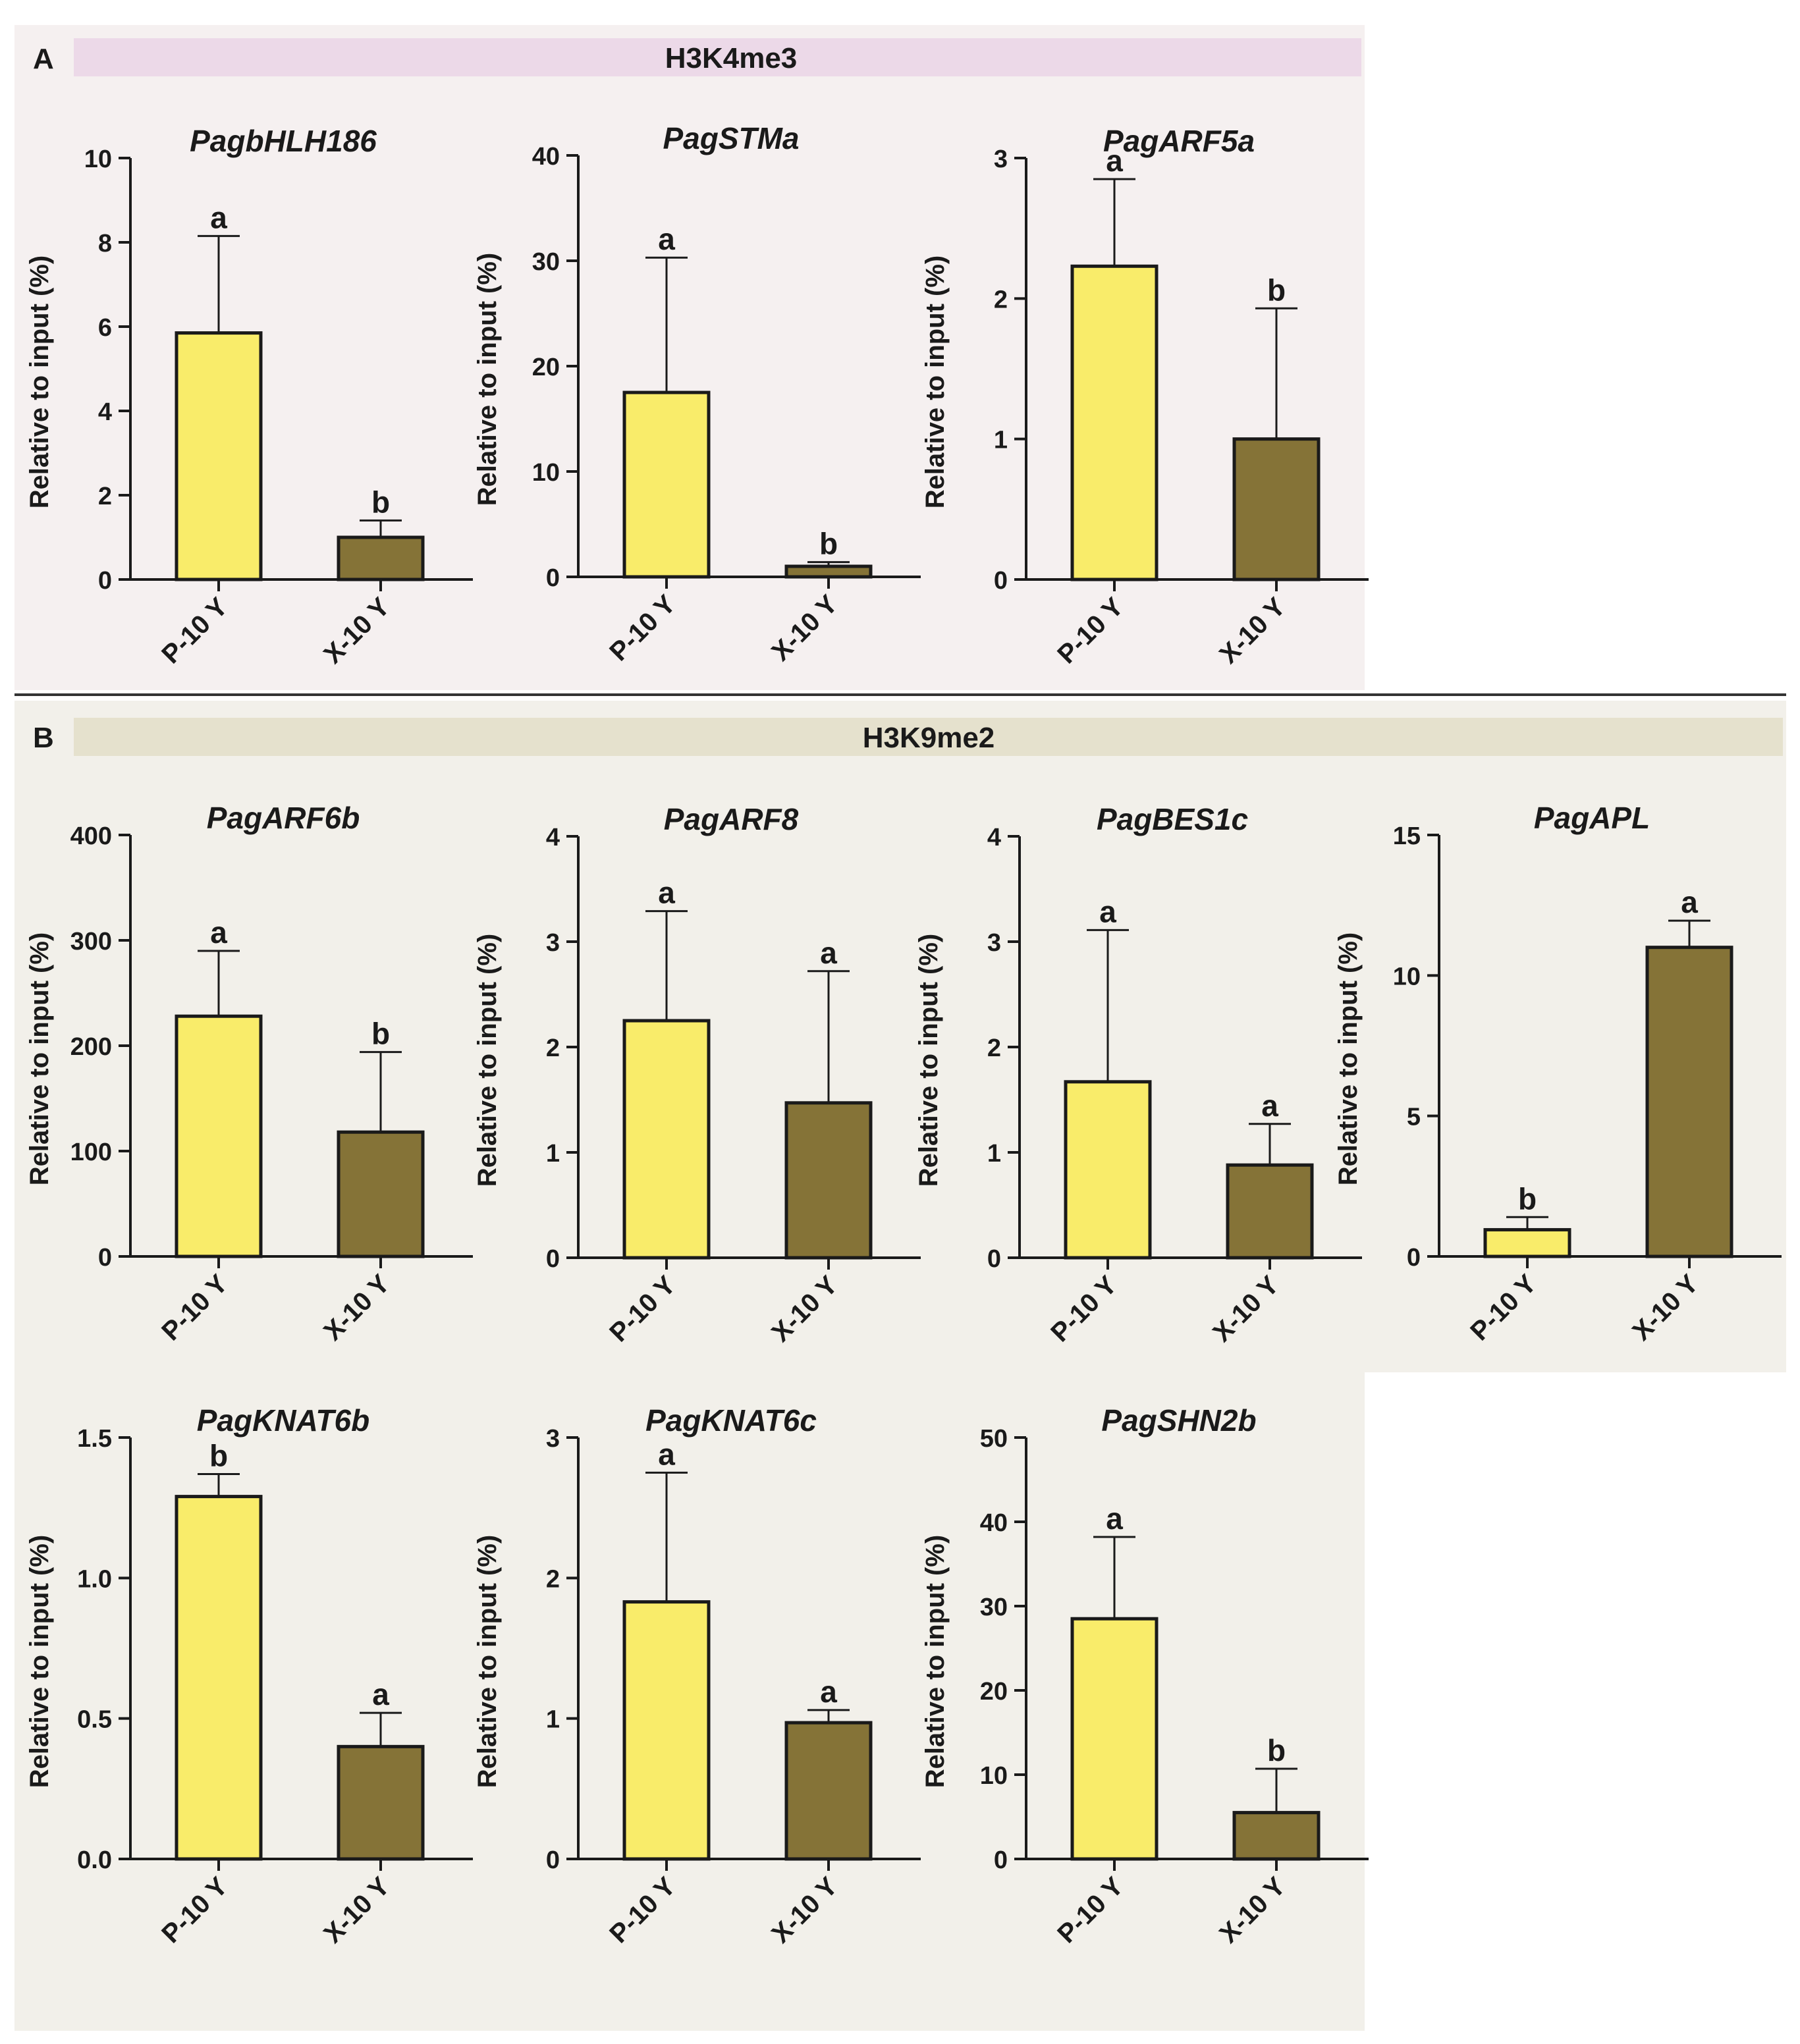 The image size is (1800, 2044). I want to click on chart-title: PagSHN2b, so click(1178, 1420).